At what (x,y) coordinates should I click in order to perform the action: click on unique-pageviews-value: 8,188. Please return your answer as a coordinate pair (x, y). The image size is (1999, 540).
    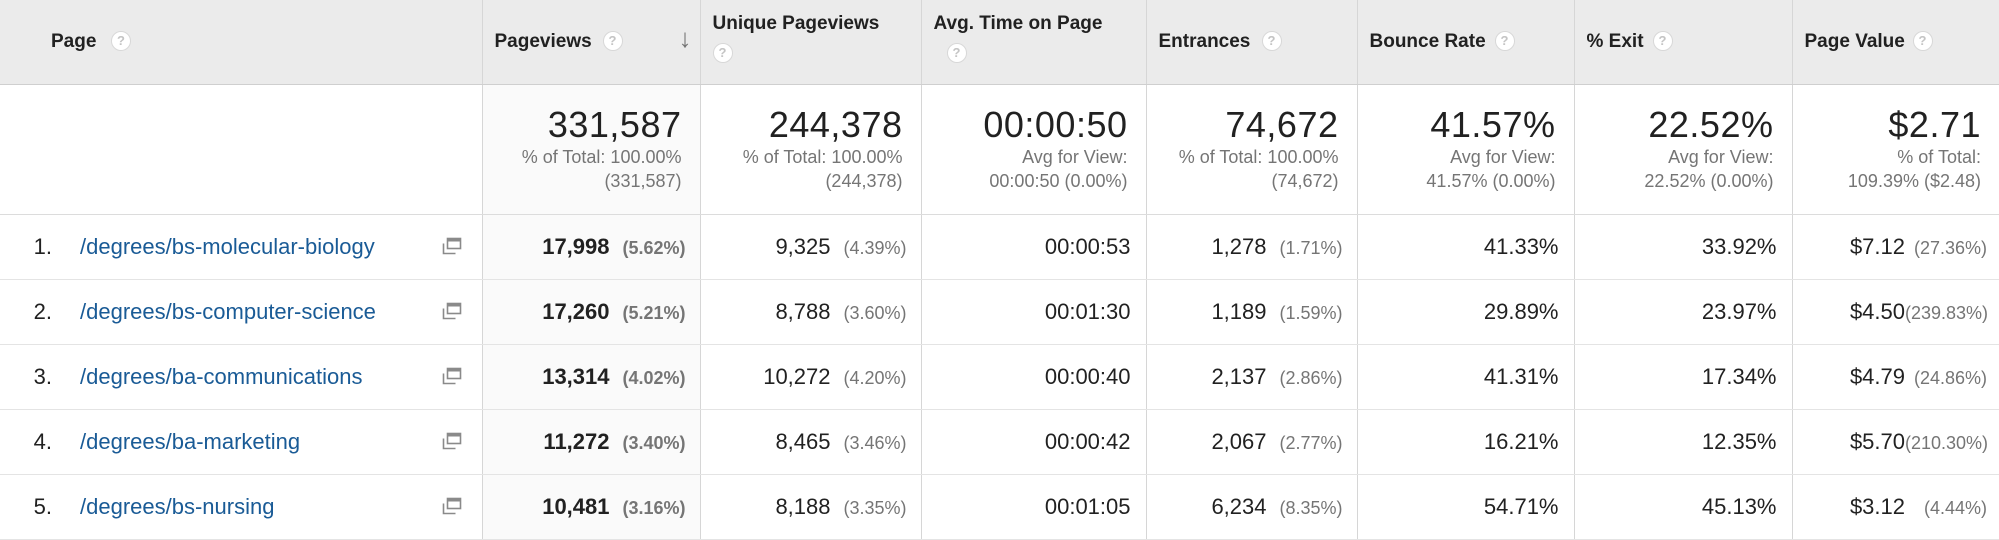
    Looking at the image, I should click on (803, 506).